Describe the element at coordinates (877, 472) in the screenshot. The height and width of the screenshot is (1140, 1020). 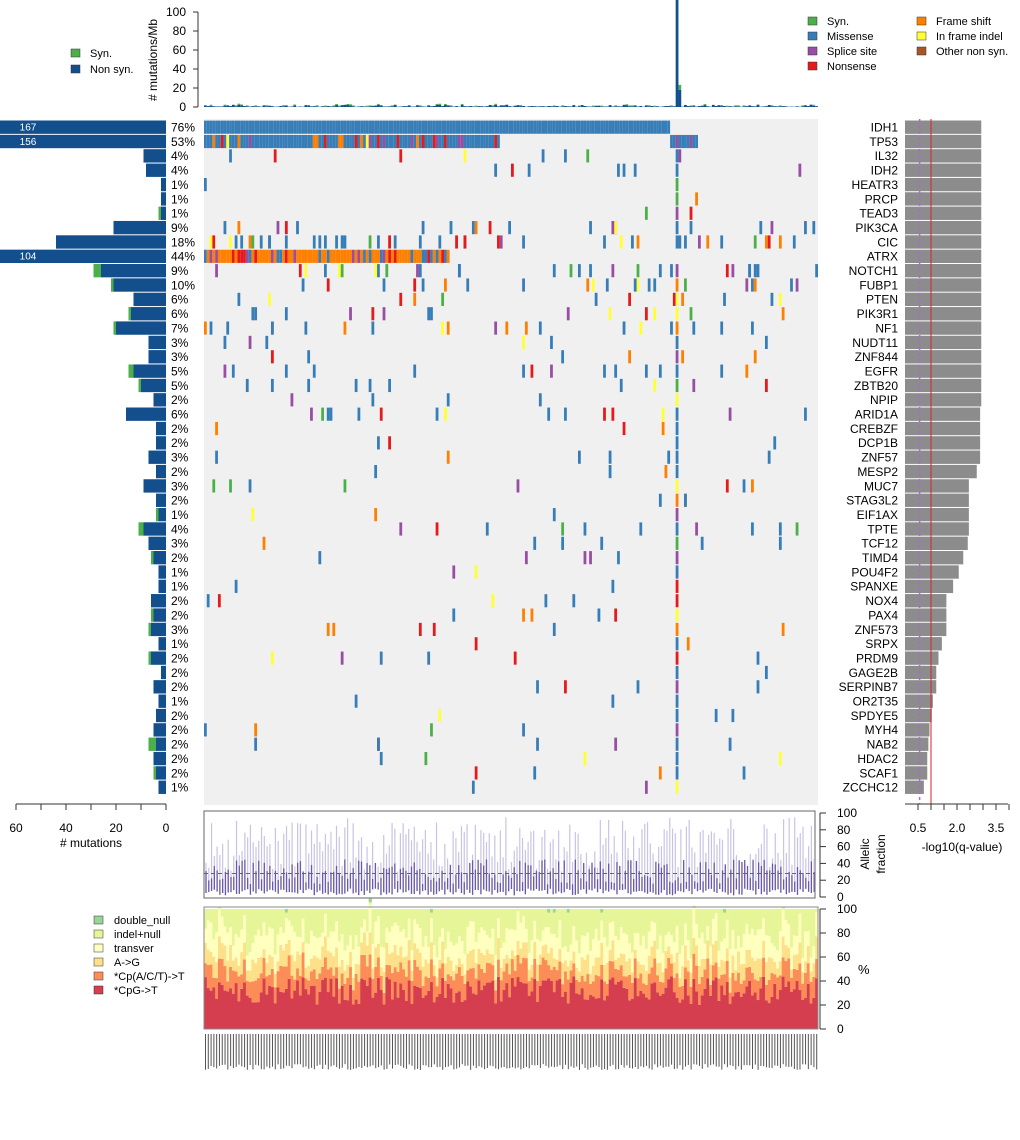
I see `gene-name-label: MESP2` at that location.